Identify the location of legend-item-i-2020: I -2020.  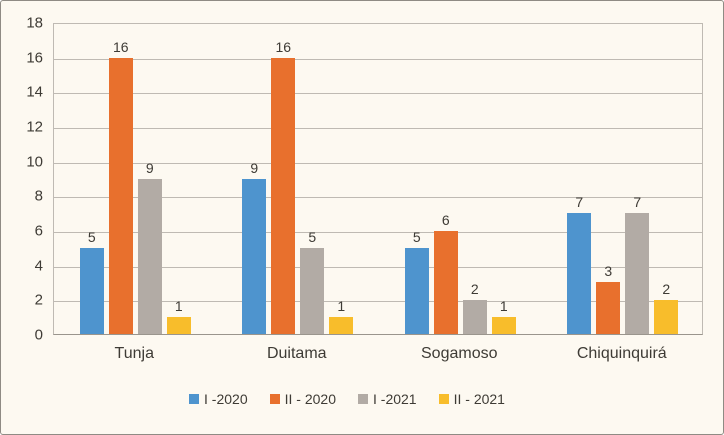
(218, 399).